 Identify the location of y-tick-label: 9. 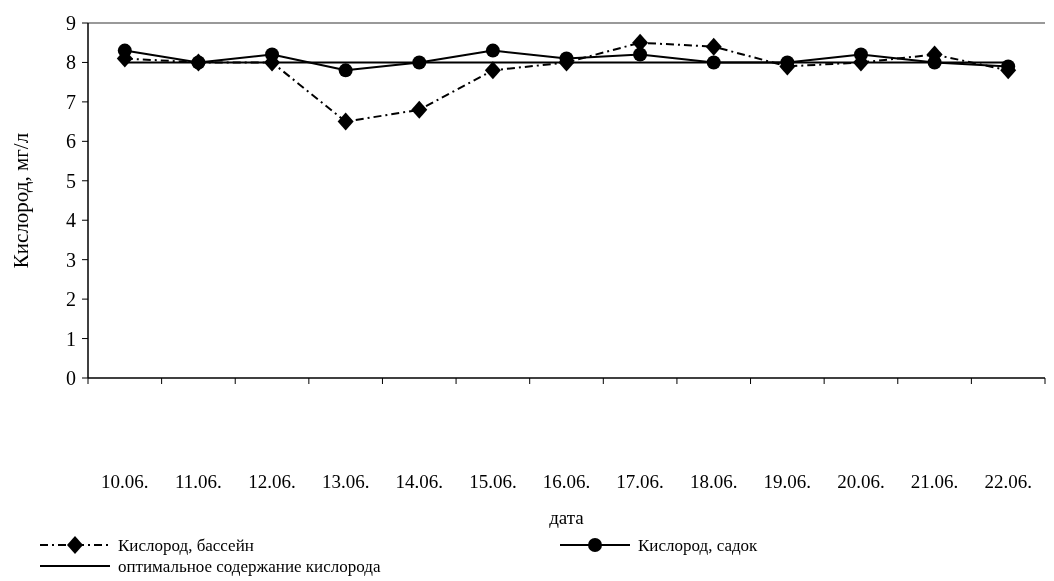
(71, 23).